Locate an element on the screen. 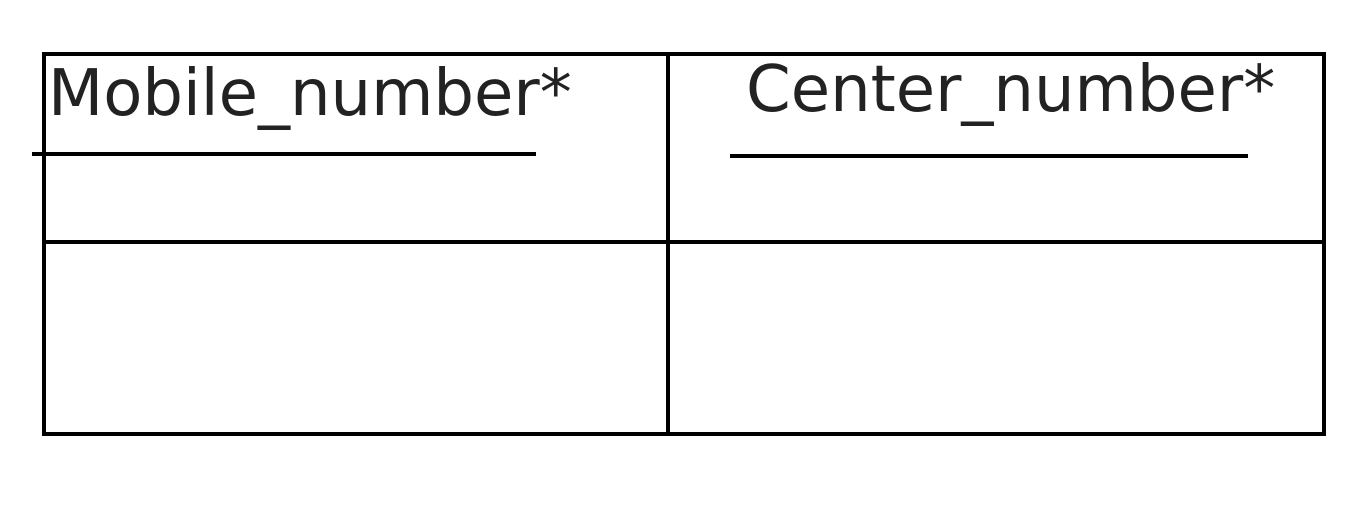 This screenshot has height=507, width=1352. column-divider is located at coordinates (668, 244).